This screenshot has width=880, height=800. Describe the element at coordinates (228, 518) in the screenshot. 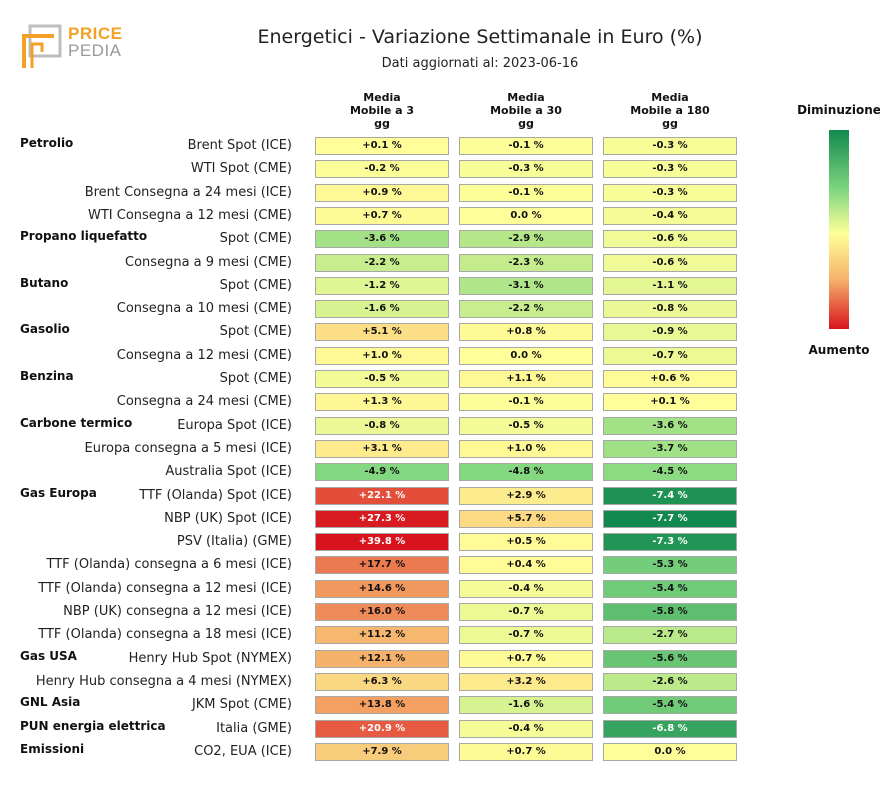

I see `row-label: NBP (UK) Spot (ICE)` at that location.